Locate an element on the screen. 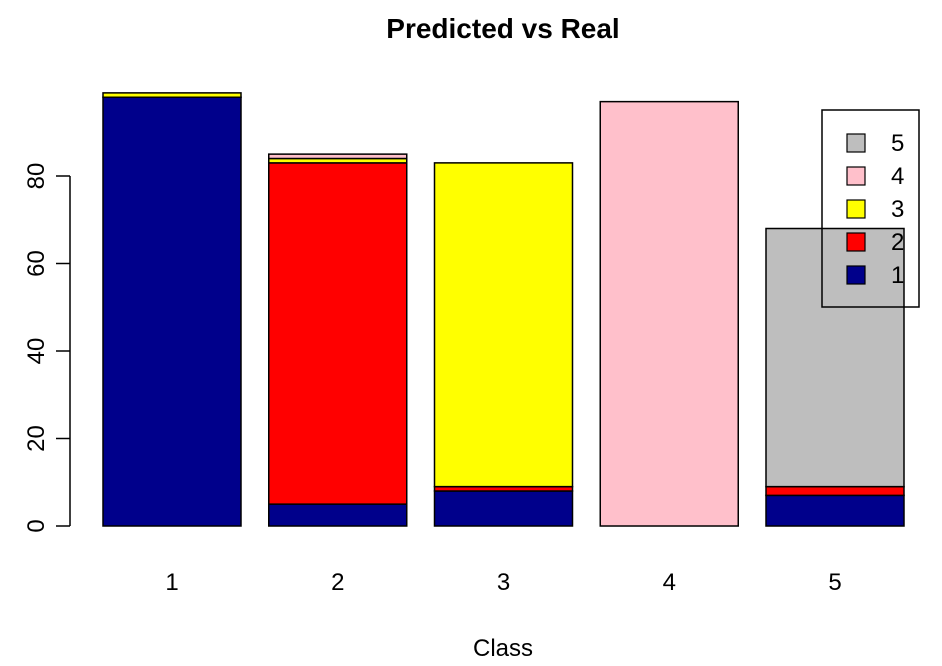  legend-label-1: 1 is located at coordinates (897, 275).